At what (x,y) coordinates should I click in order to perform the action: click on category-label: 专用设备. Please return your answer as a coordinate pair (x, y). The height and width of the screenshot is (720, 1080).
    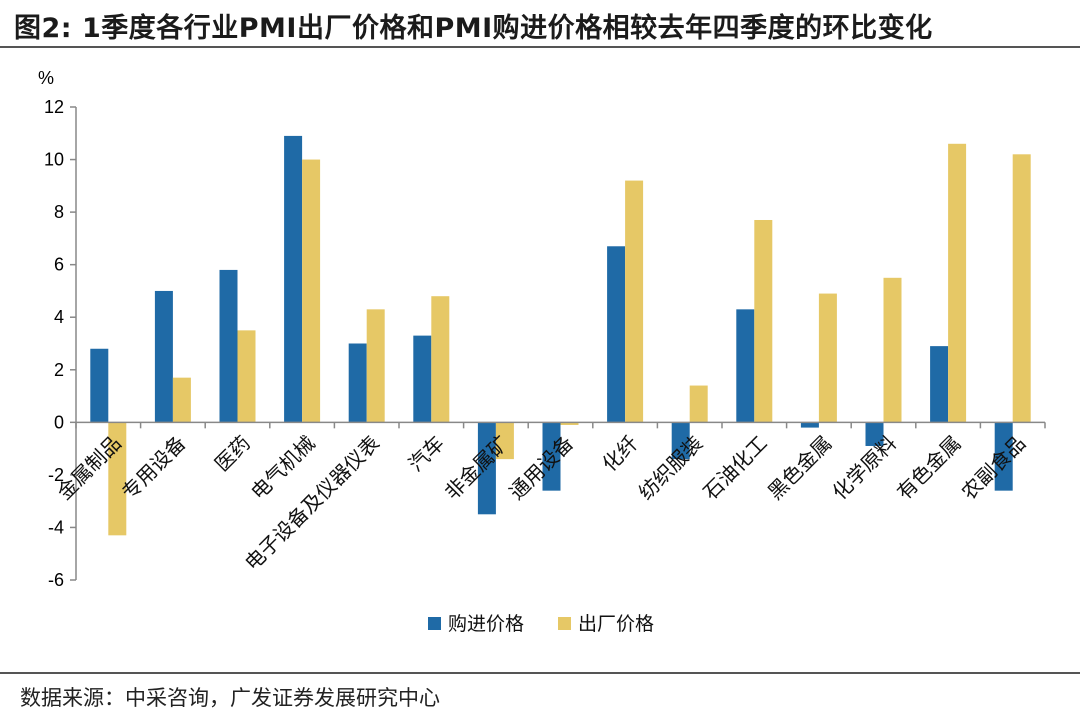
    Looking at the image, I should click on (154, 468).